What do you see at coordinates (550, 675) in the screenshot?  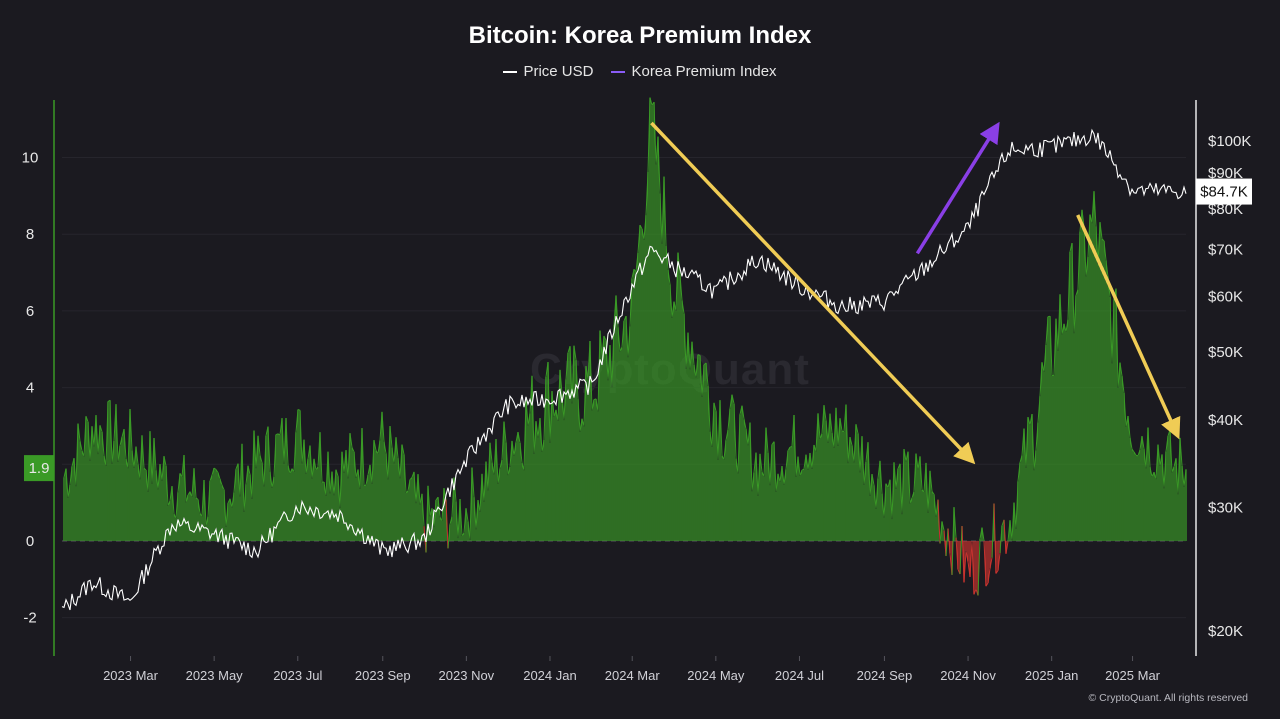 I see `x-tick-label: 2024 Jan` at bounding box center [550, 675].